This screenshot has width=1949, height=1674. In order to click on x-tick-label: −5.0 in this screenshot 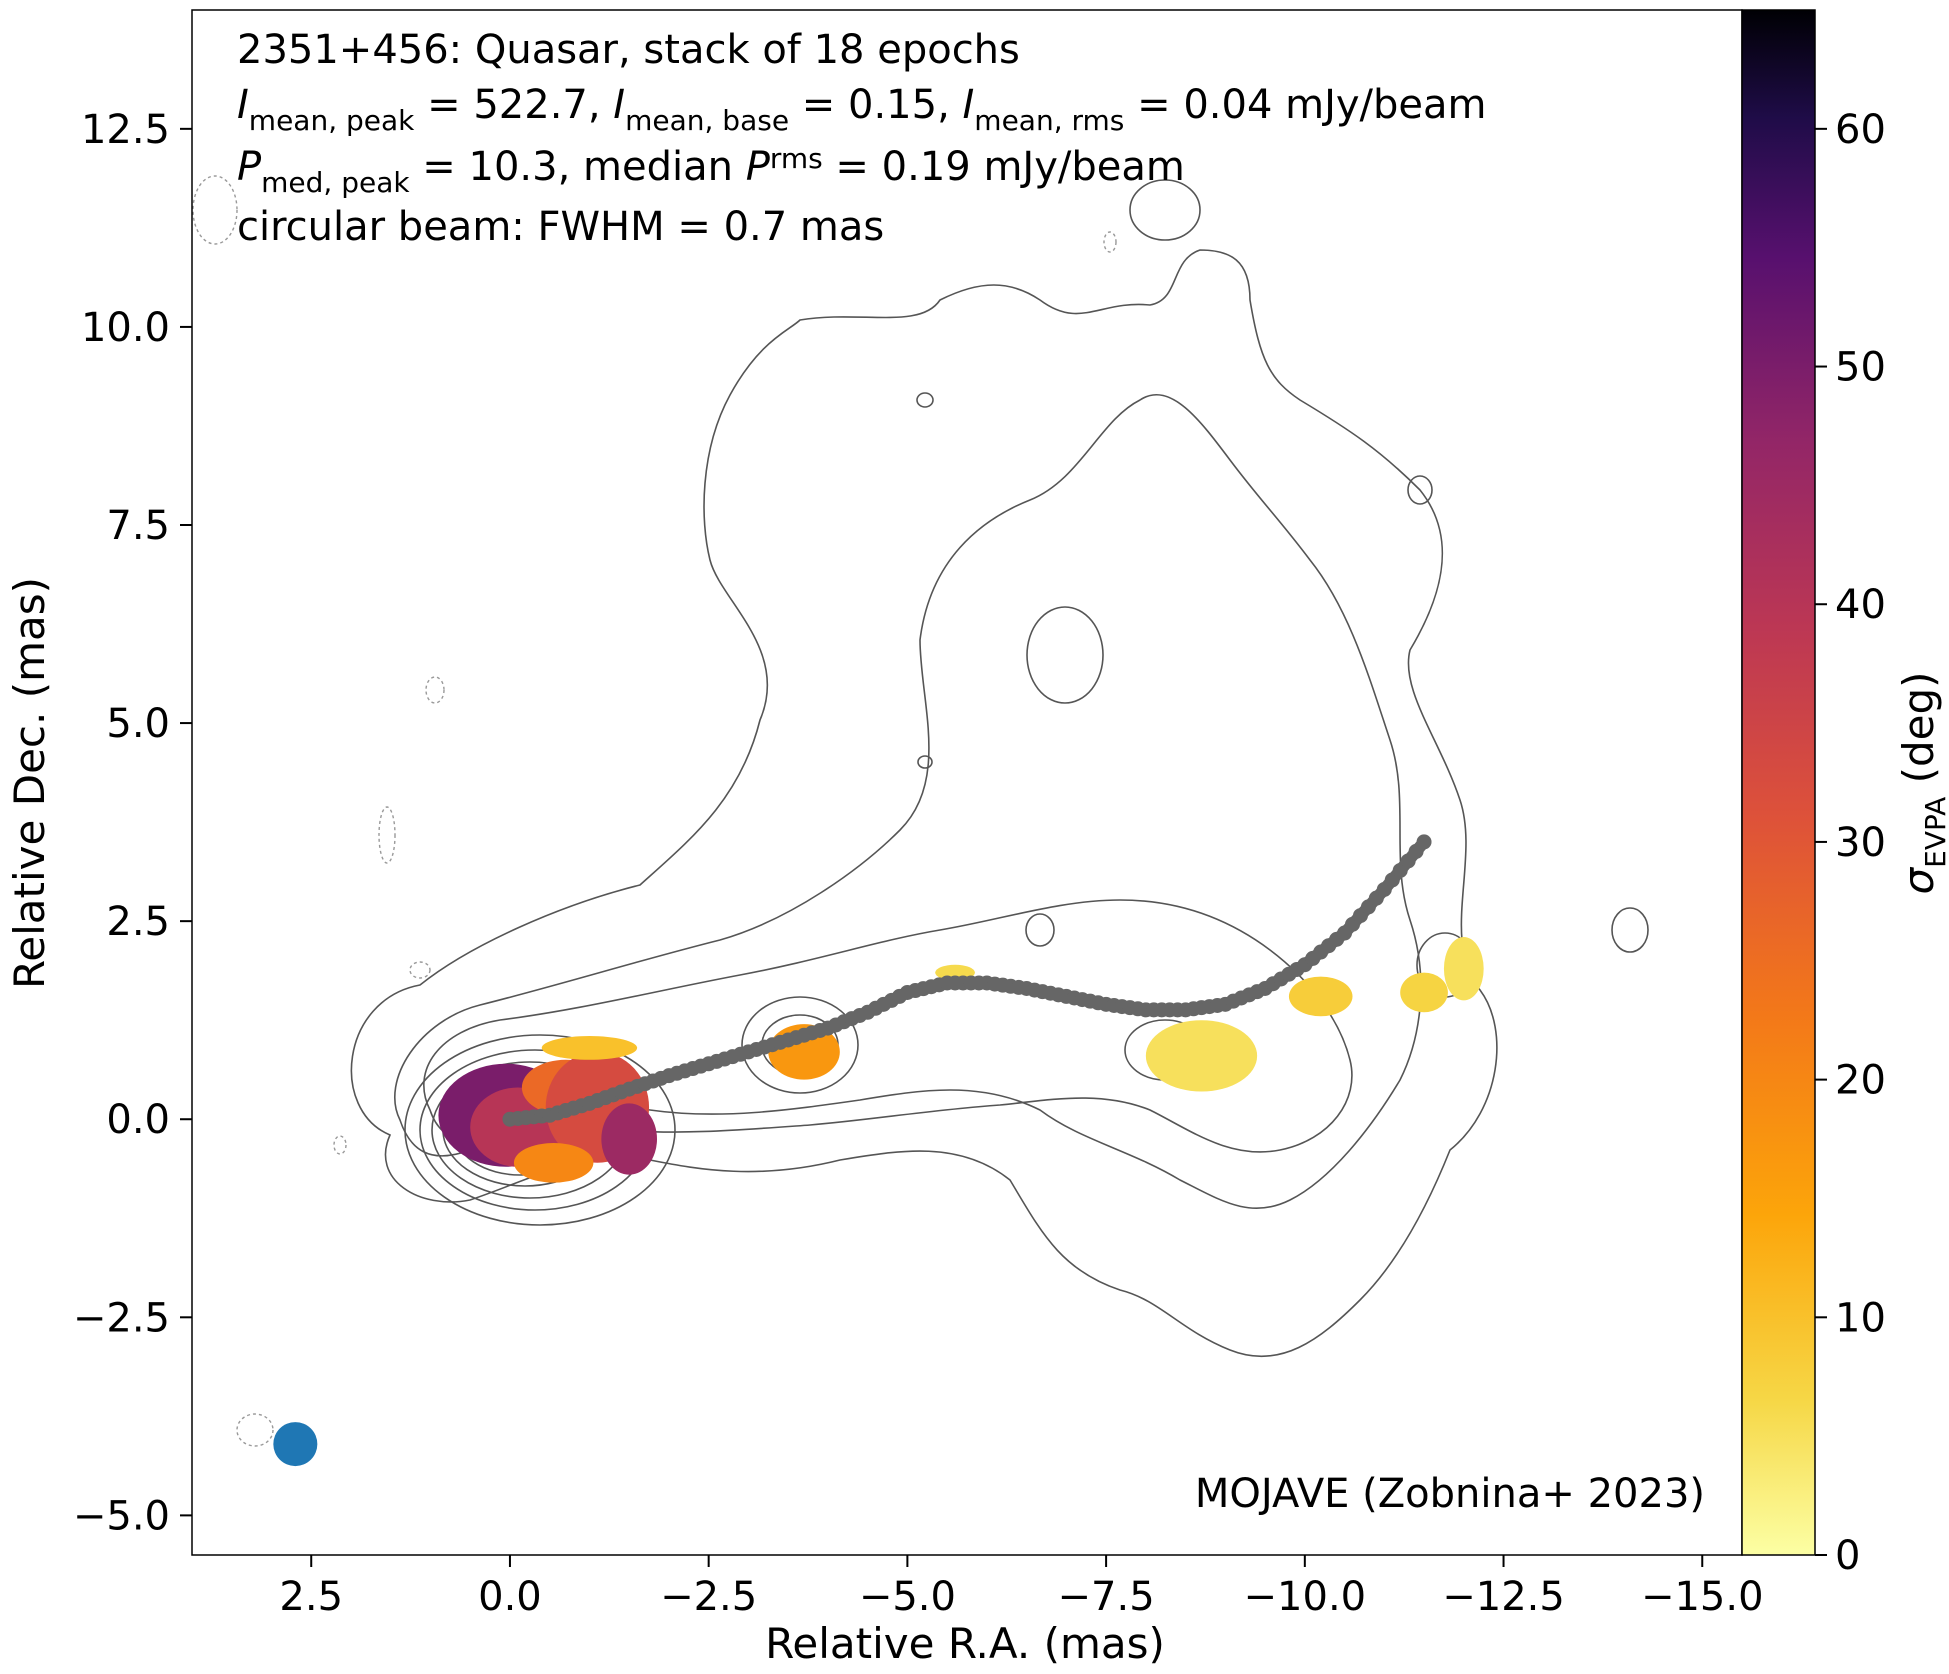, I will do `click(907, 1597)`.